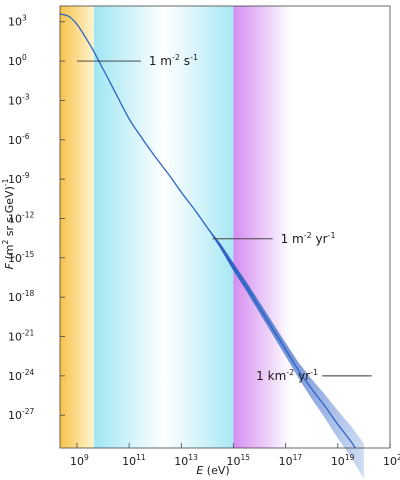  Describe the element at coordinates (21, 257) in the screenshot. I see `y-tick-label: 10⁻¹⁵` at that location.